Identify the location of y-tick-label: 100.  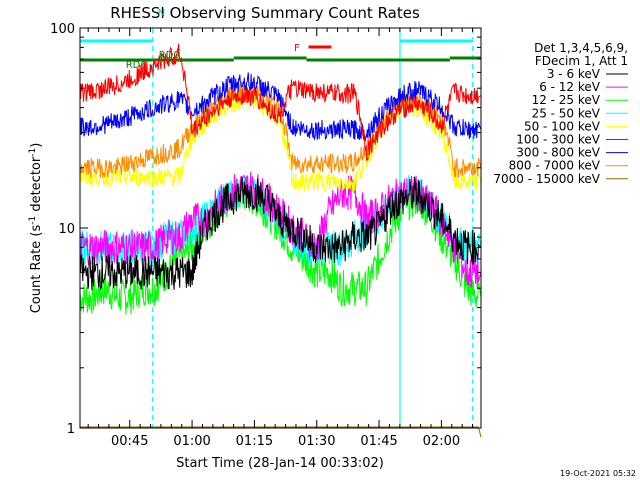
(62, 29).